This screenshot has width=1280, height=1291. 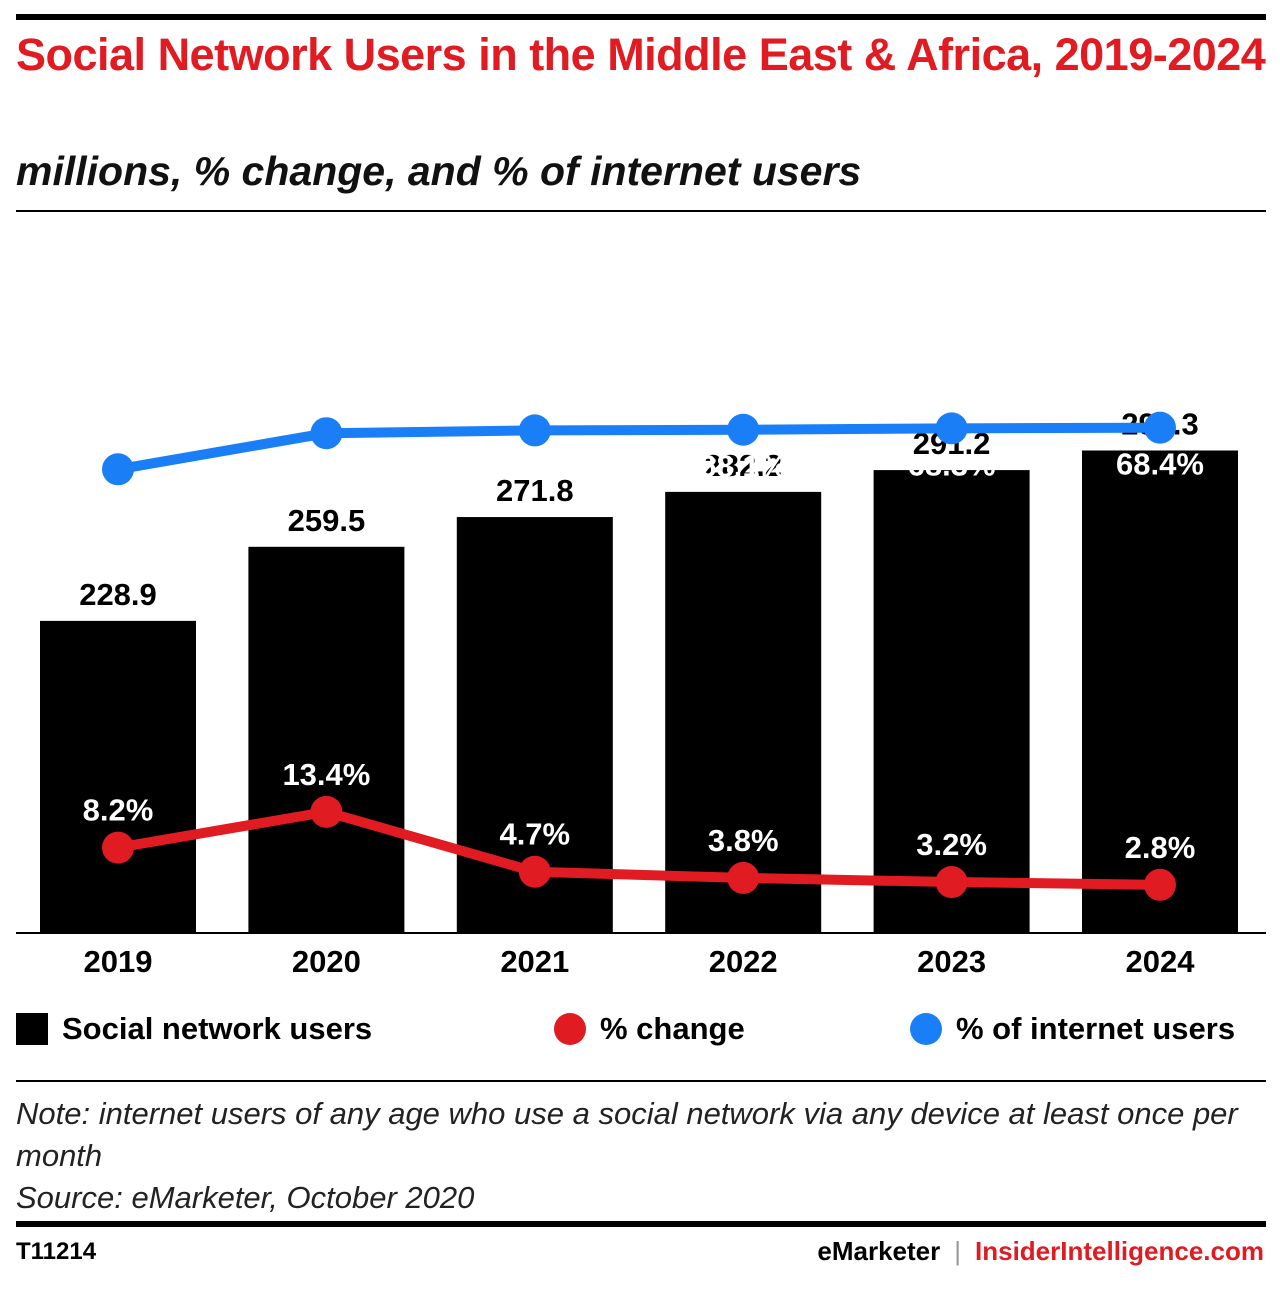 What do you see at coordinates (951, 882) in the screenshot?
I see `pct-change-point-2023` at bounding box center [951, 882].